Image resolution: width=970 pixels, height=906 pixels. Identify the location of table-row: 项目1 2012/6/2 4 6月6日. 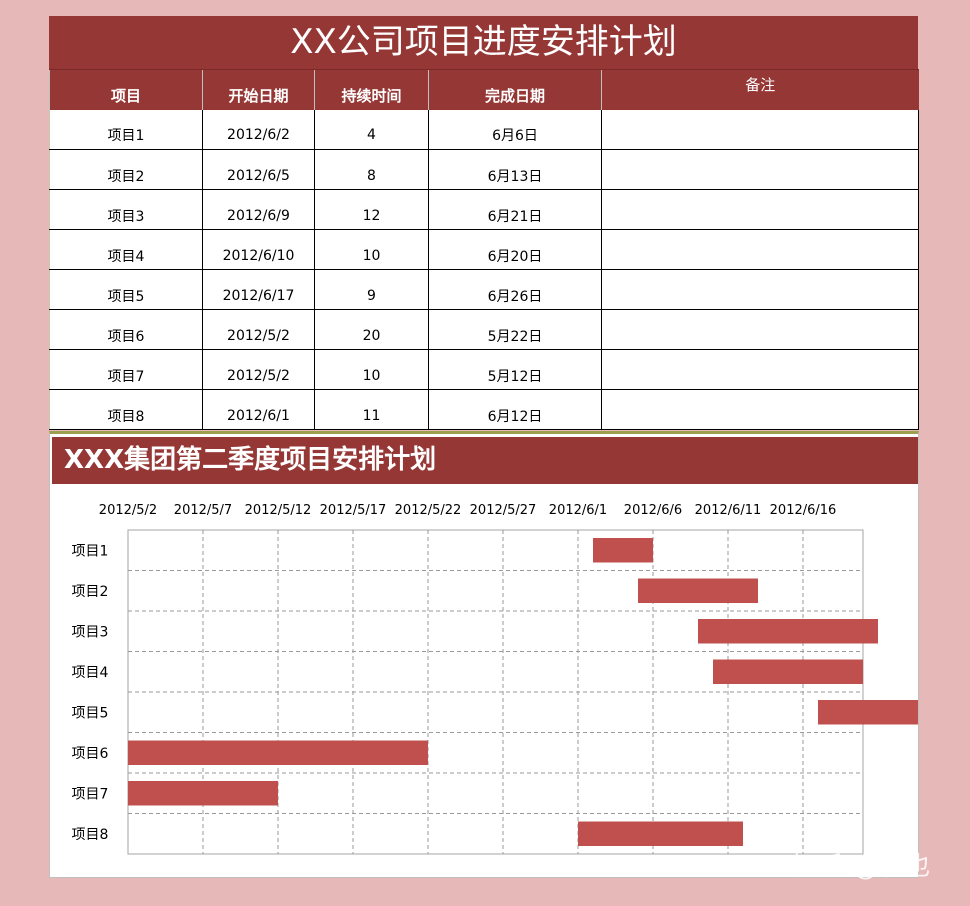
(484, 129).